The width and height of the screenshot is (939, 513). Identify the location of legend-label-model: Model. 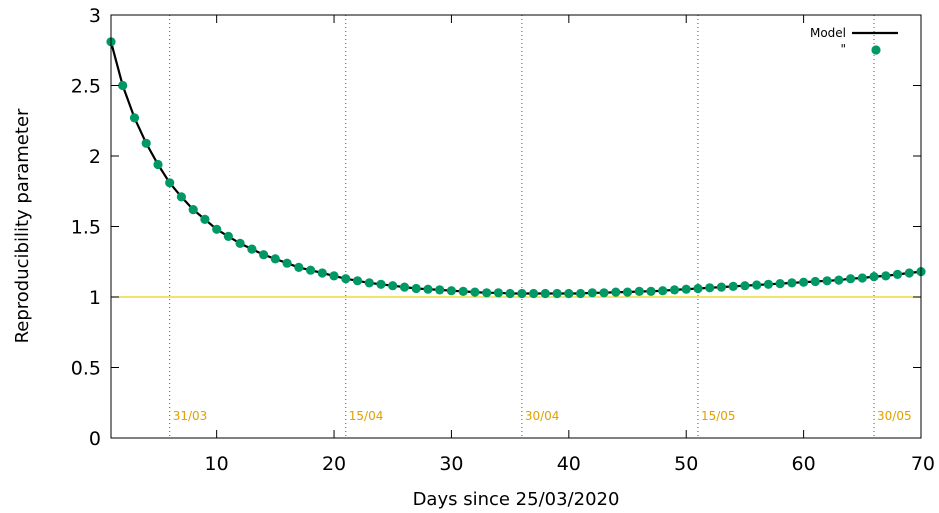
(828, 33).